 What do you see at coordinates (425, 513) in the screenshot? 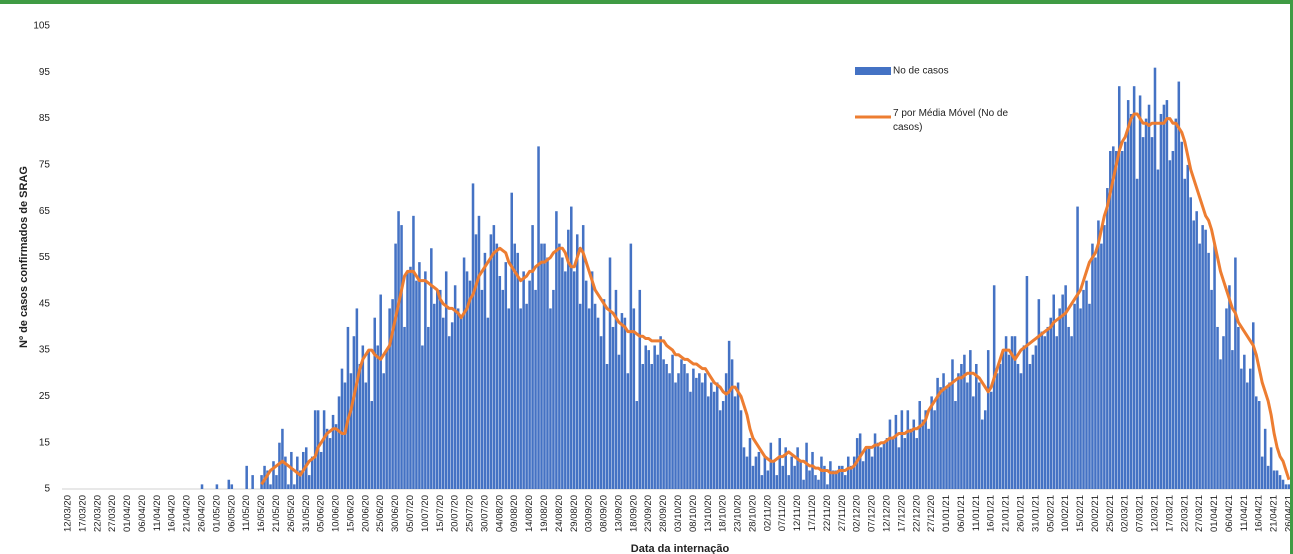
I see `x-tick-label: 10/07/20` at bounding box center [425, 513].